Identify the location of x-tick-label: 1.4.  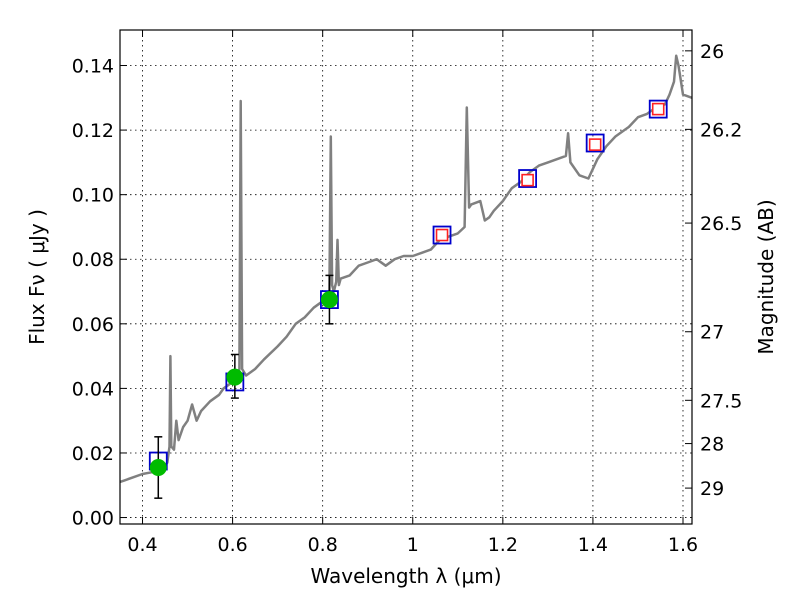
(593, 545).